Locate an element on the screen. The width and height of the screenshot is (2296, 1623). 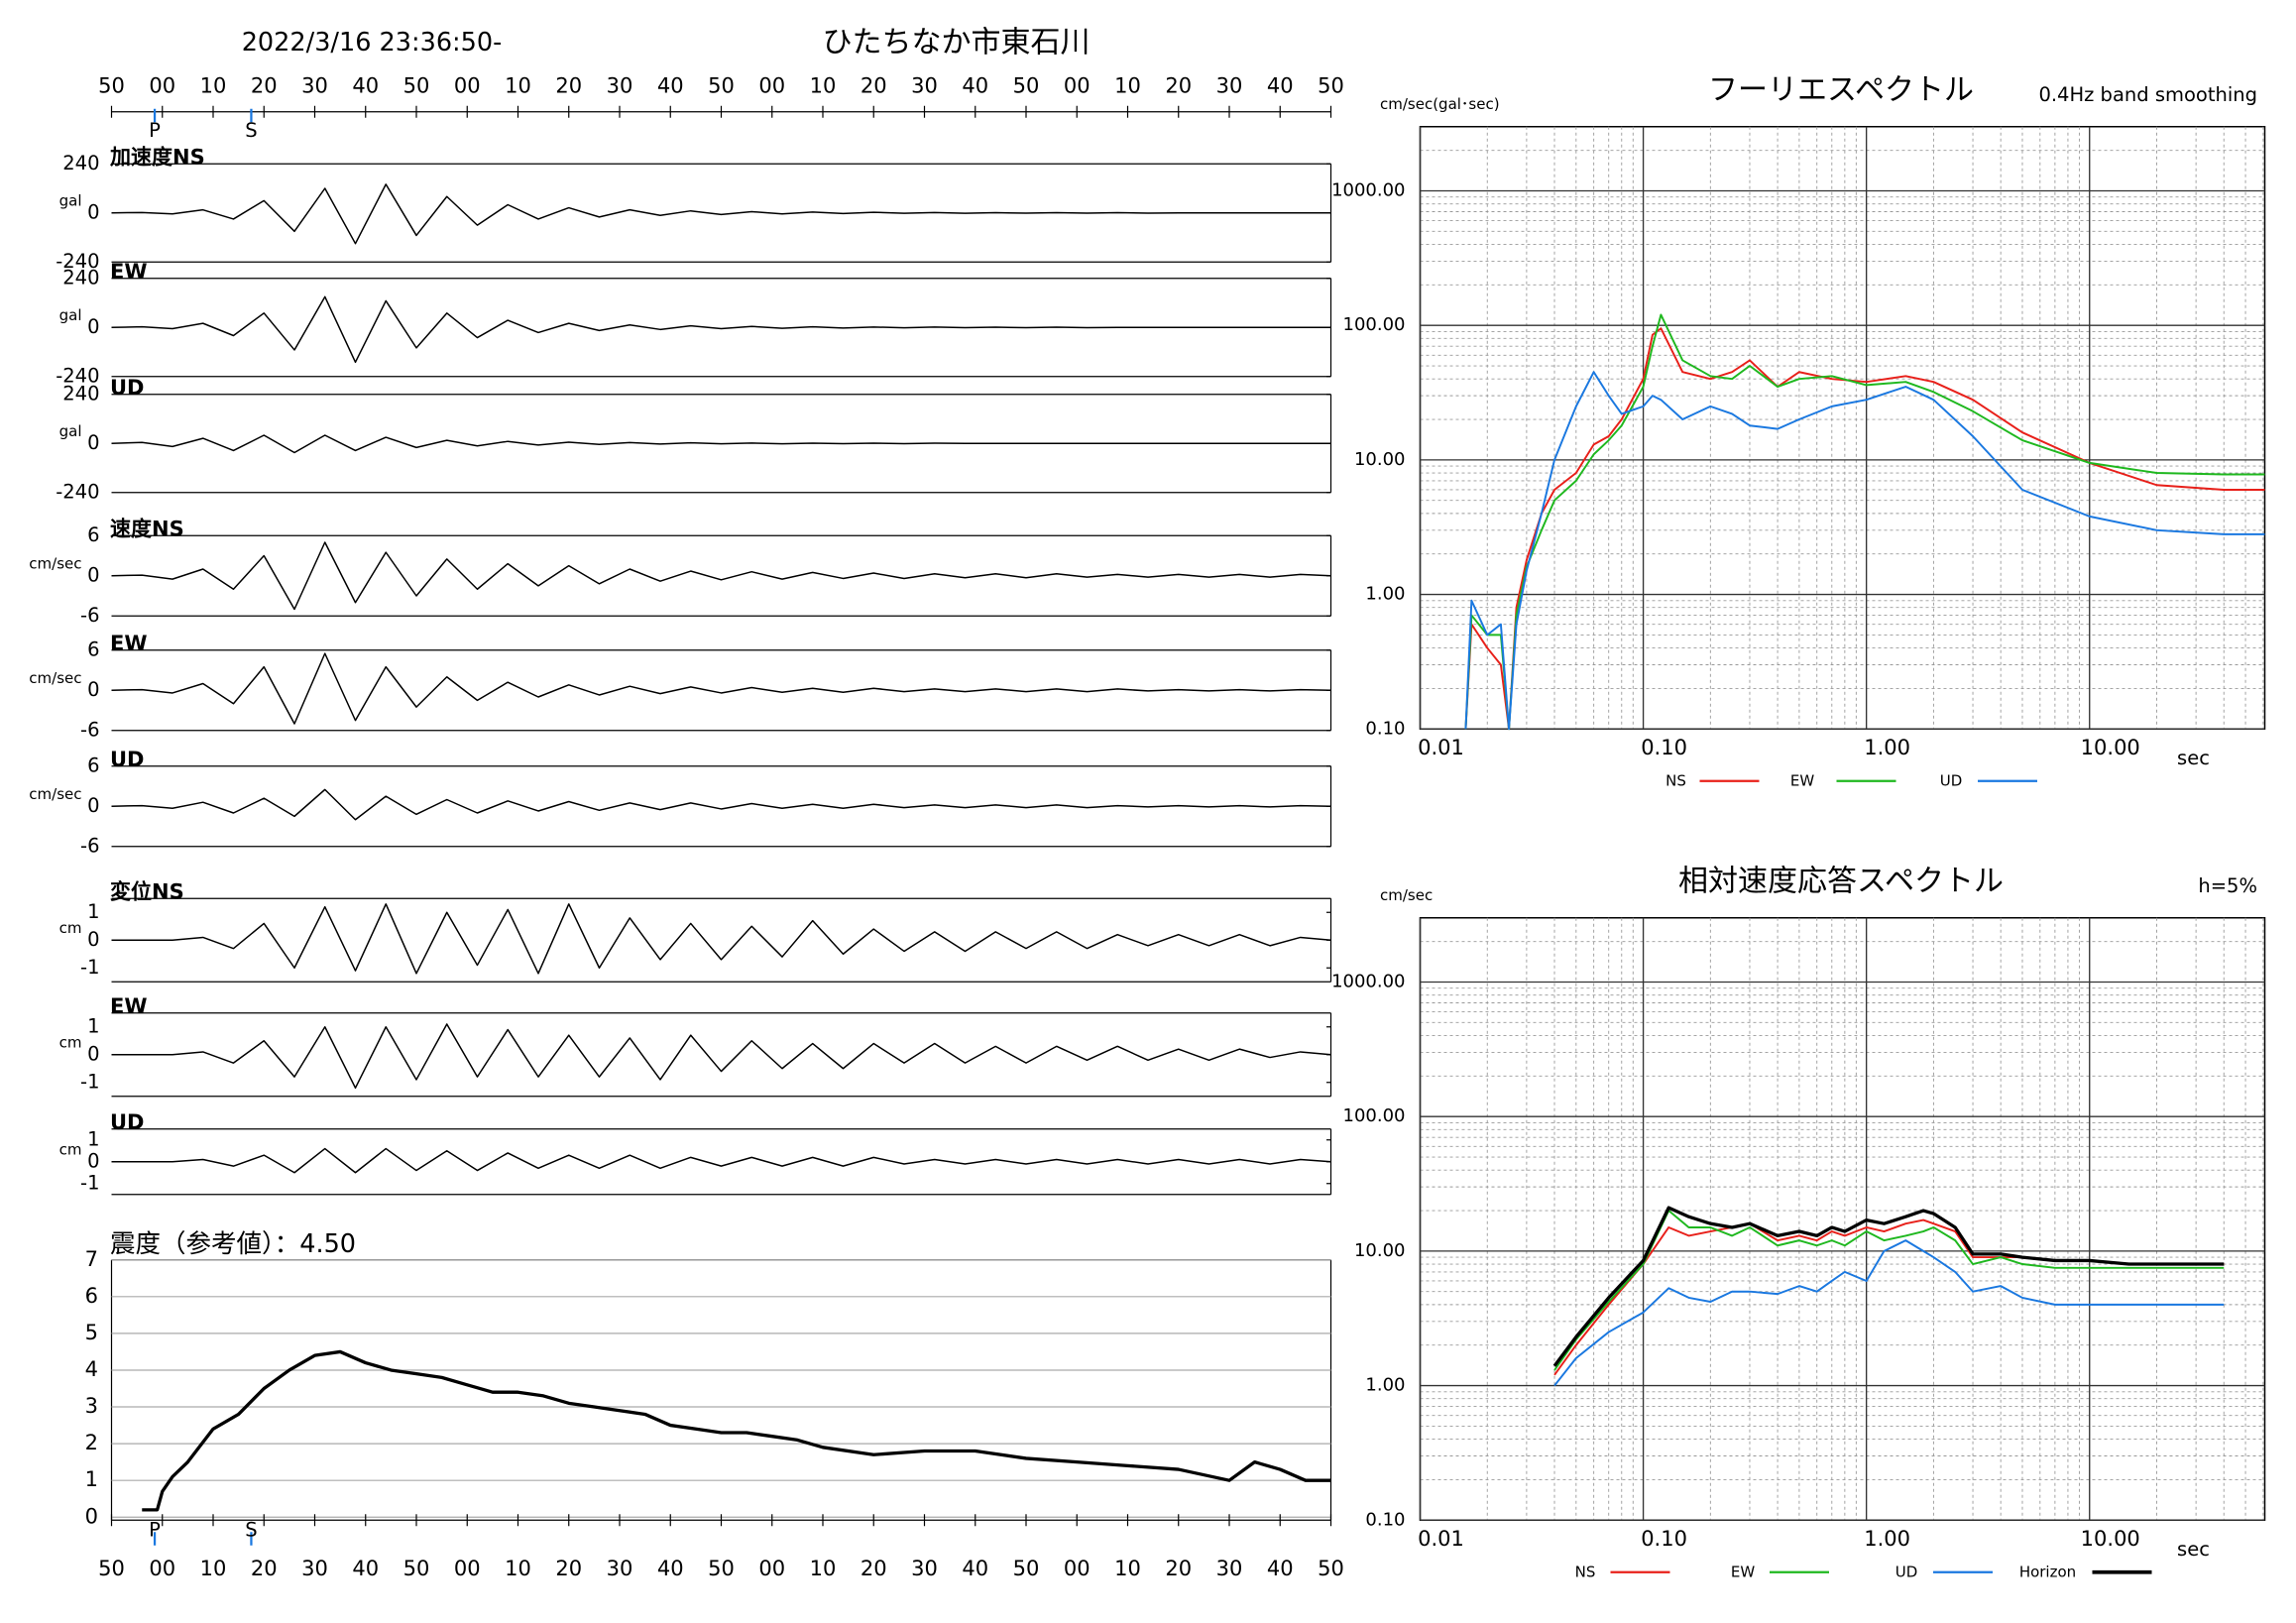
y-tick-label: 2 is located at coordinates (92, 1442).